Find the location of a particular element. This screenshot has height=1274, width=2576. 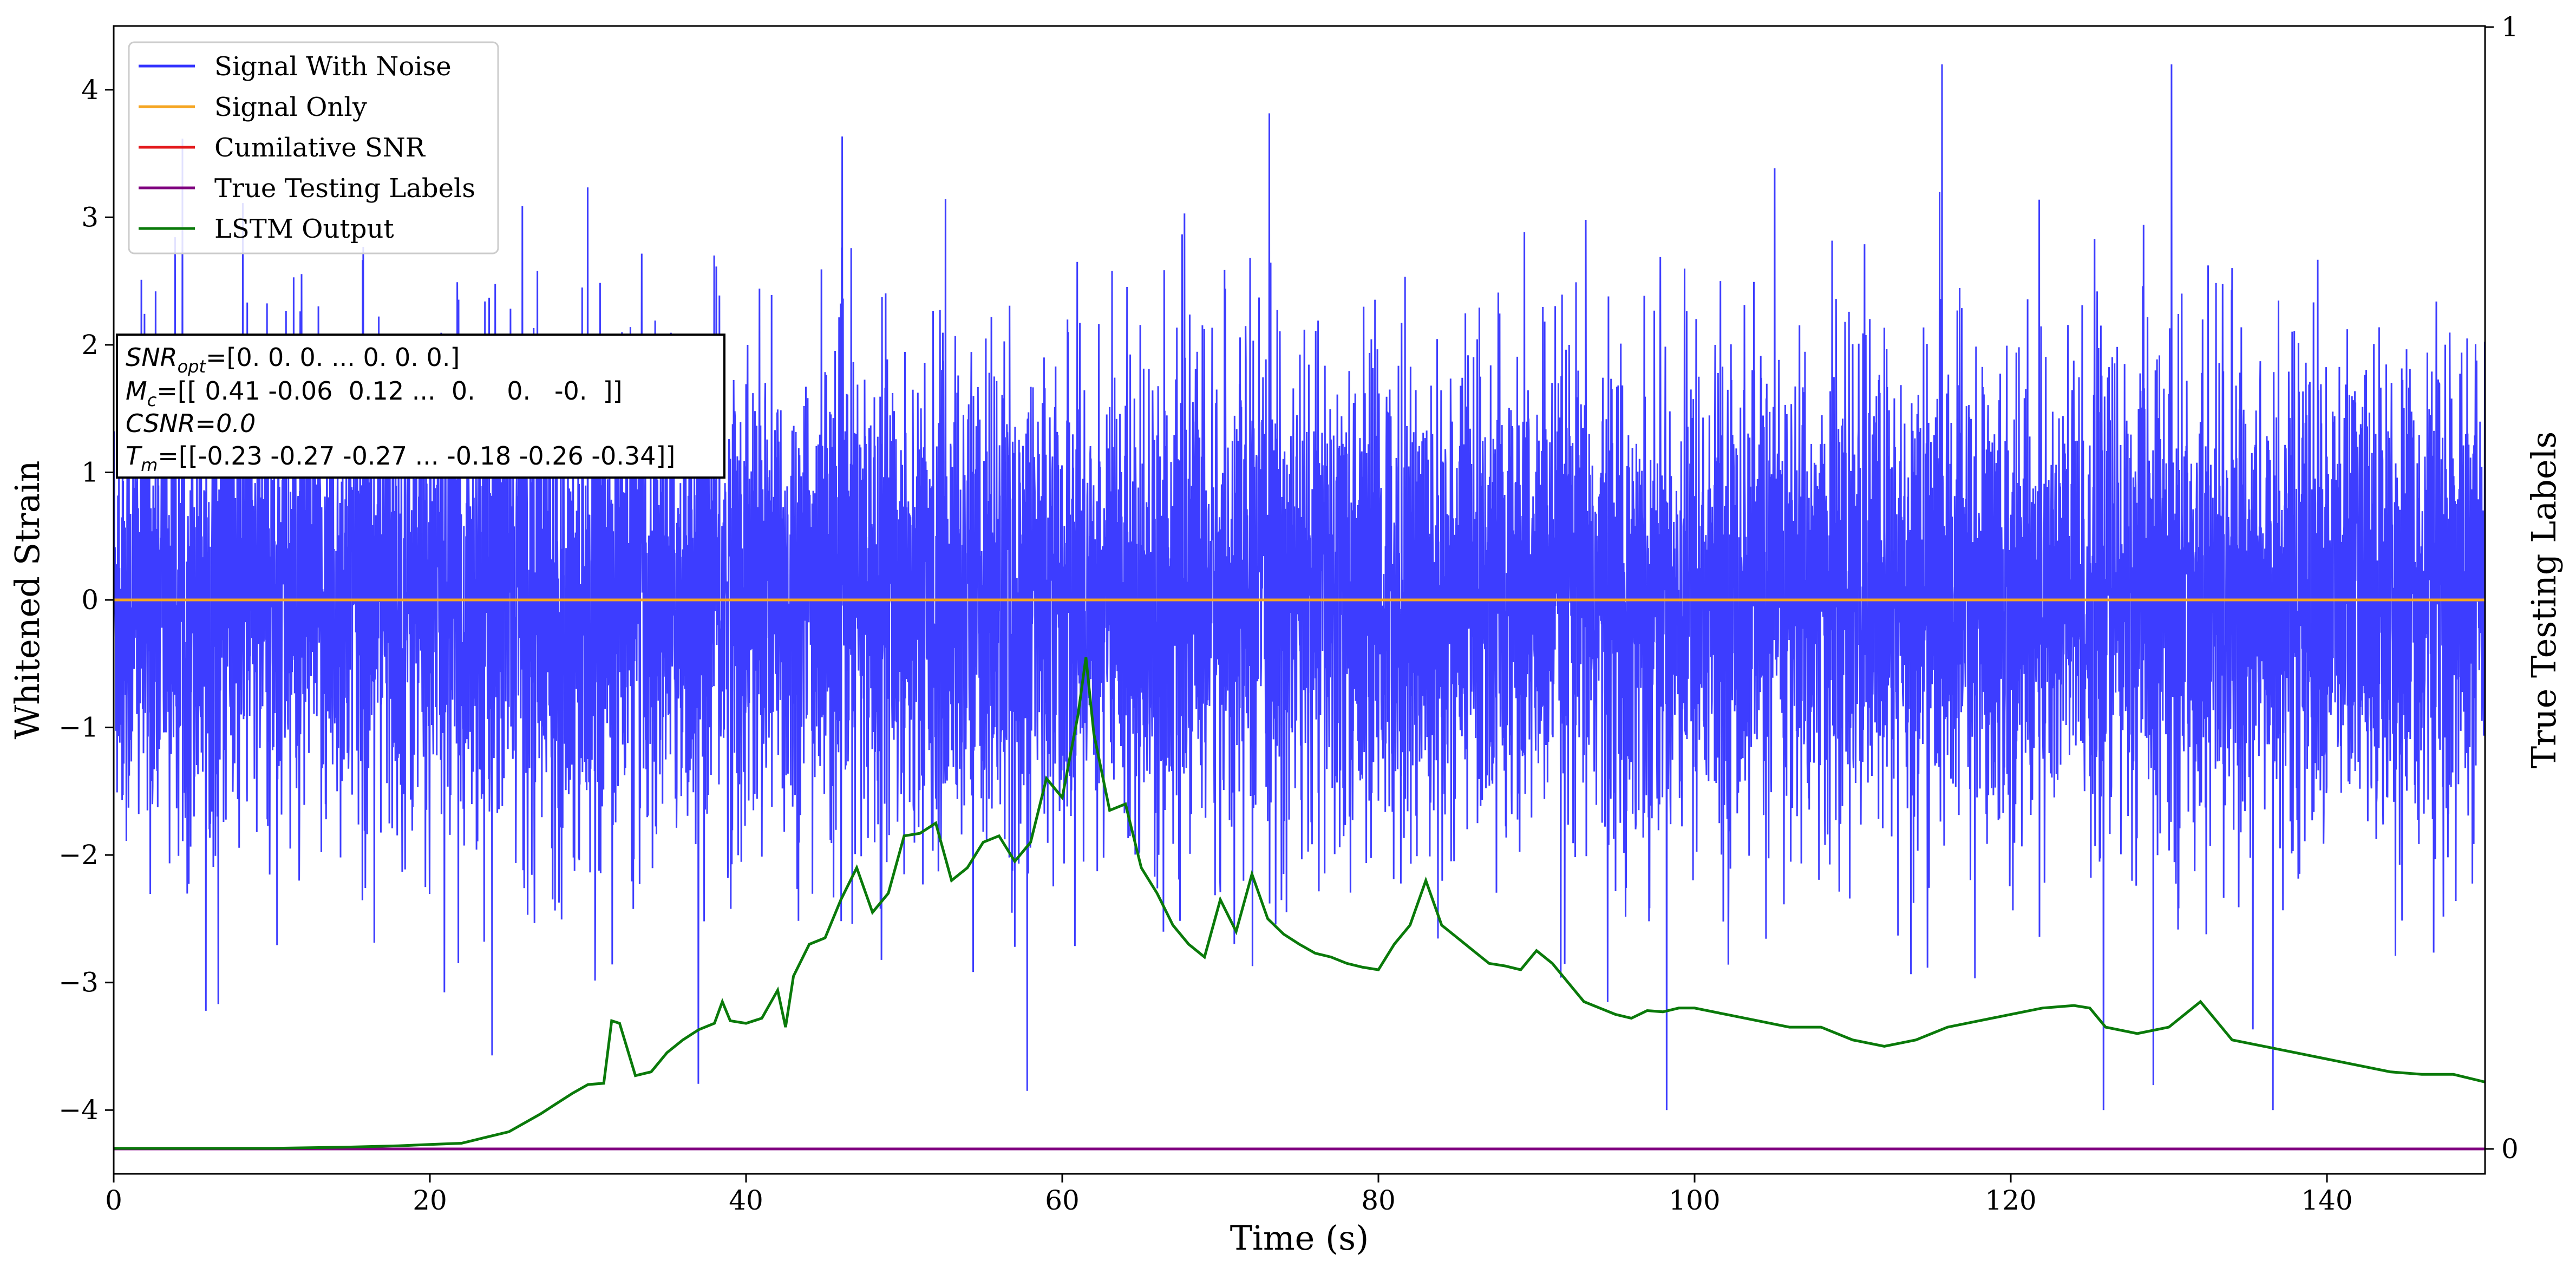

y-axis-label: Whitened Strain is located at coordinates (28, 600).